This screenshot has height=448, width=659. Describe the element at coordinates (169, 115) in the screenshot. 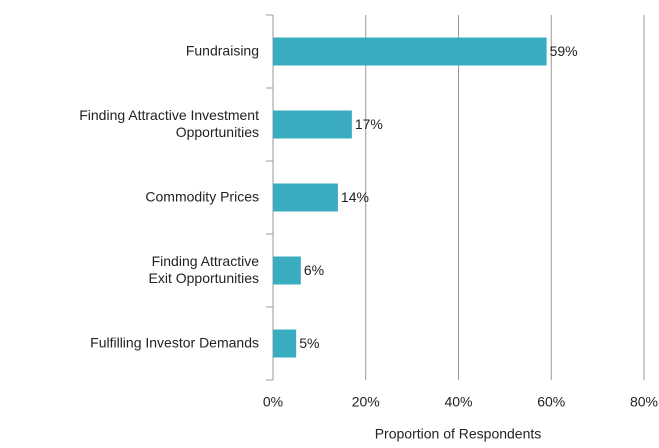

I see `y-tick-label-line: Finding Attractive Investment` at that location.